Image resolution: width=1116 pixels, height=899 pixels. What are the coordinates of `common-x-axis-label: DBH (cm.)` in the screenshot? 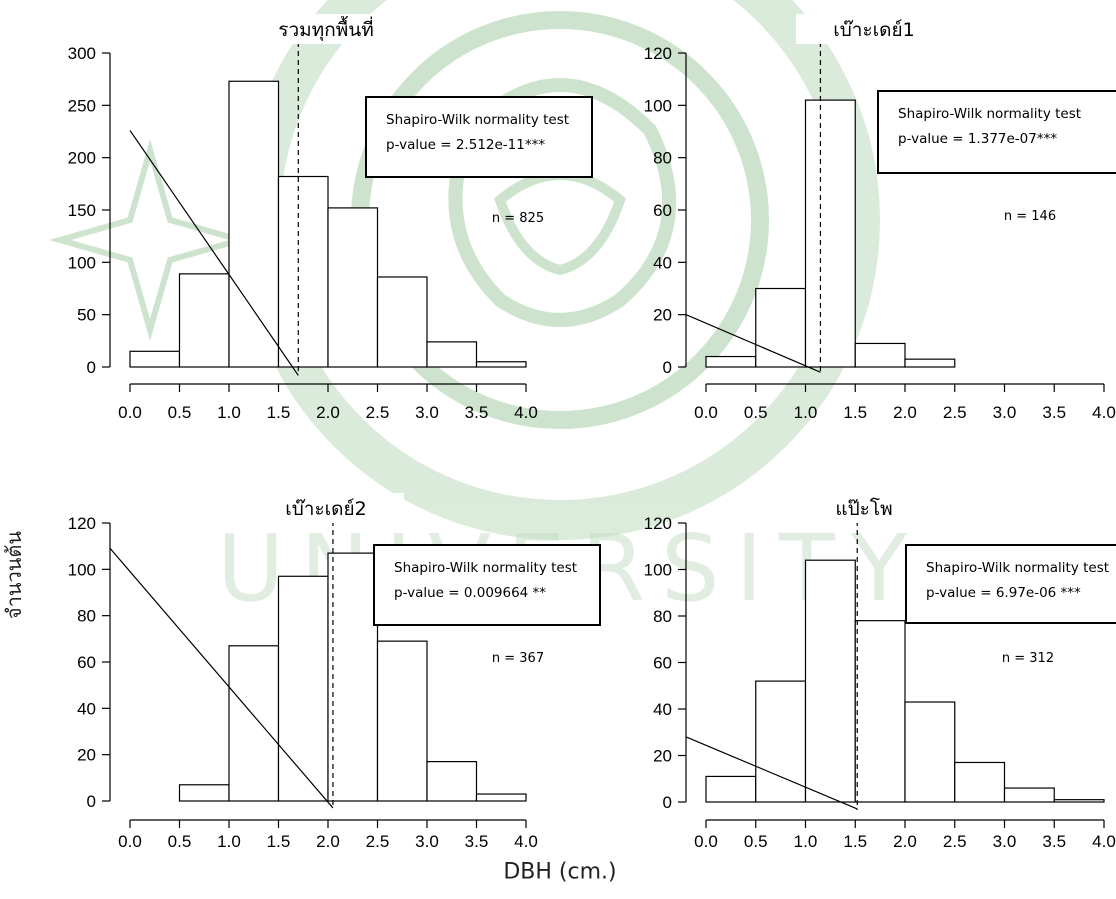 It's located at (560, 872).